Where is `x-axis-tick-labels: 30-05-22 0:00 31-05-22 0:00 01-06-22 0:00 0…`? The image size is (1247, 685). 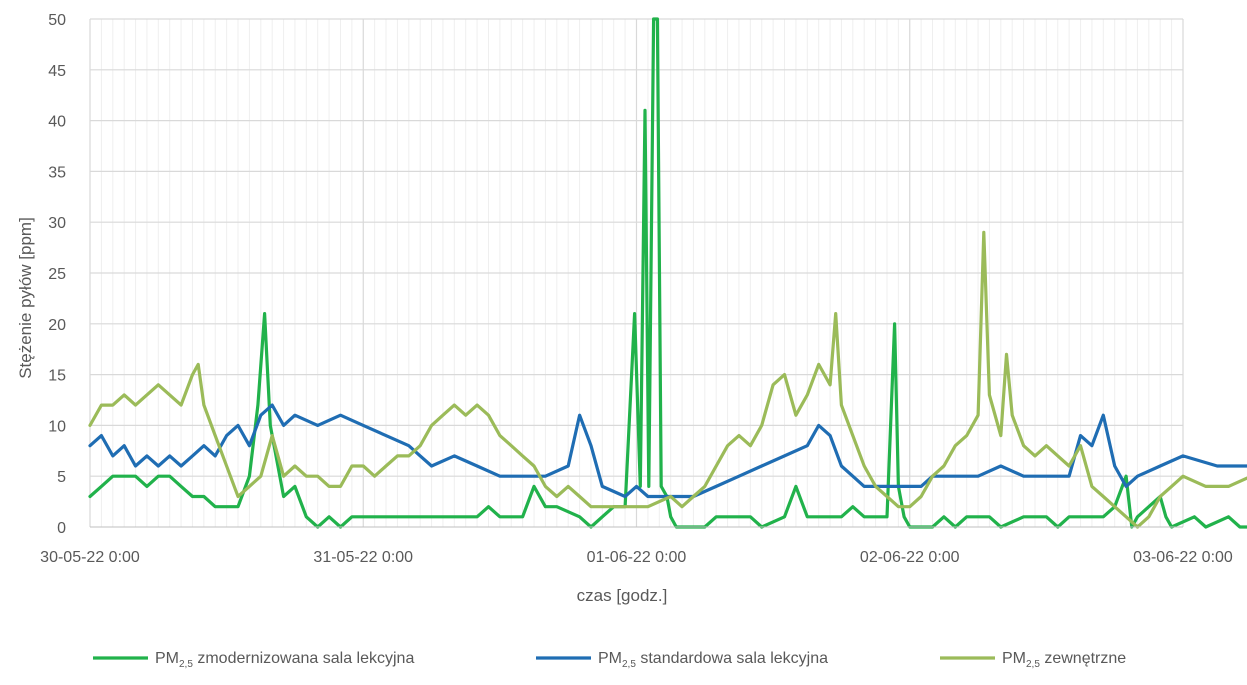
x-axis-tick-labels: 30-05-22 0:00 31-05-22 0:00 01-06-22 0:00 0… is located at coordinates (636, 557).